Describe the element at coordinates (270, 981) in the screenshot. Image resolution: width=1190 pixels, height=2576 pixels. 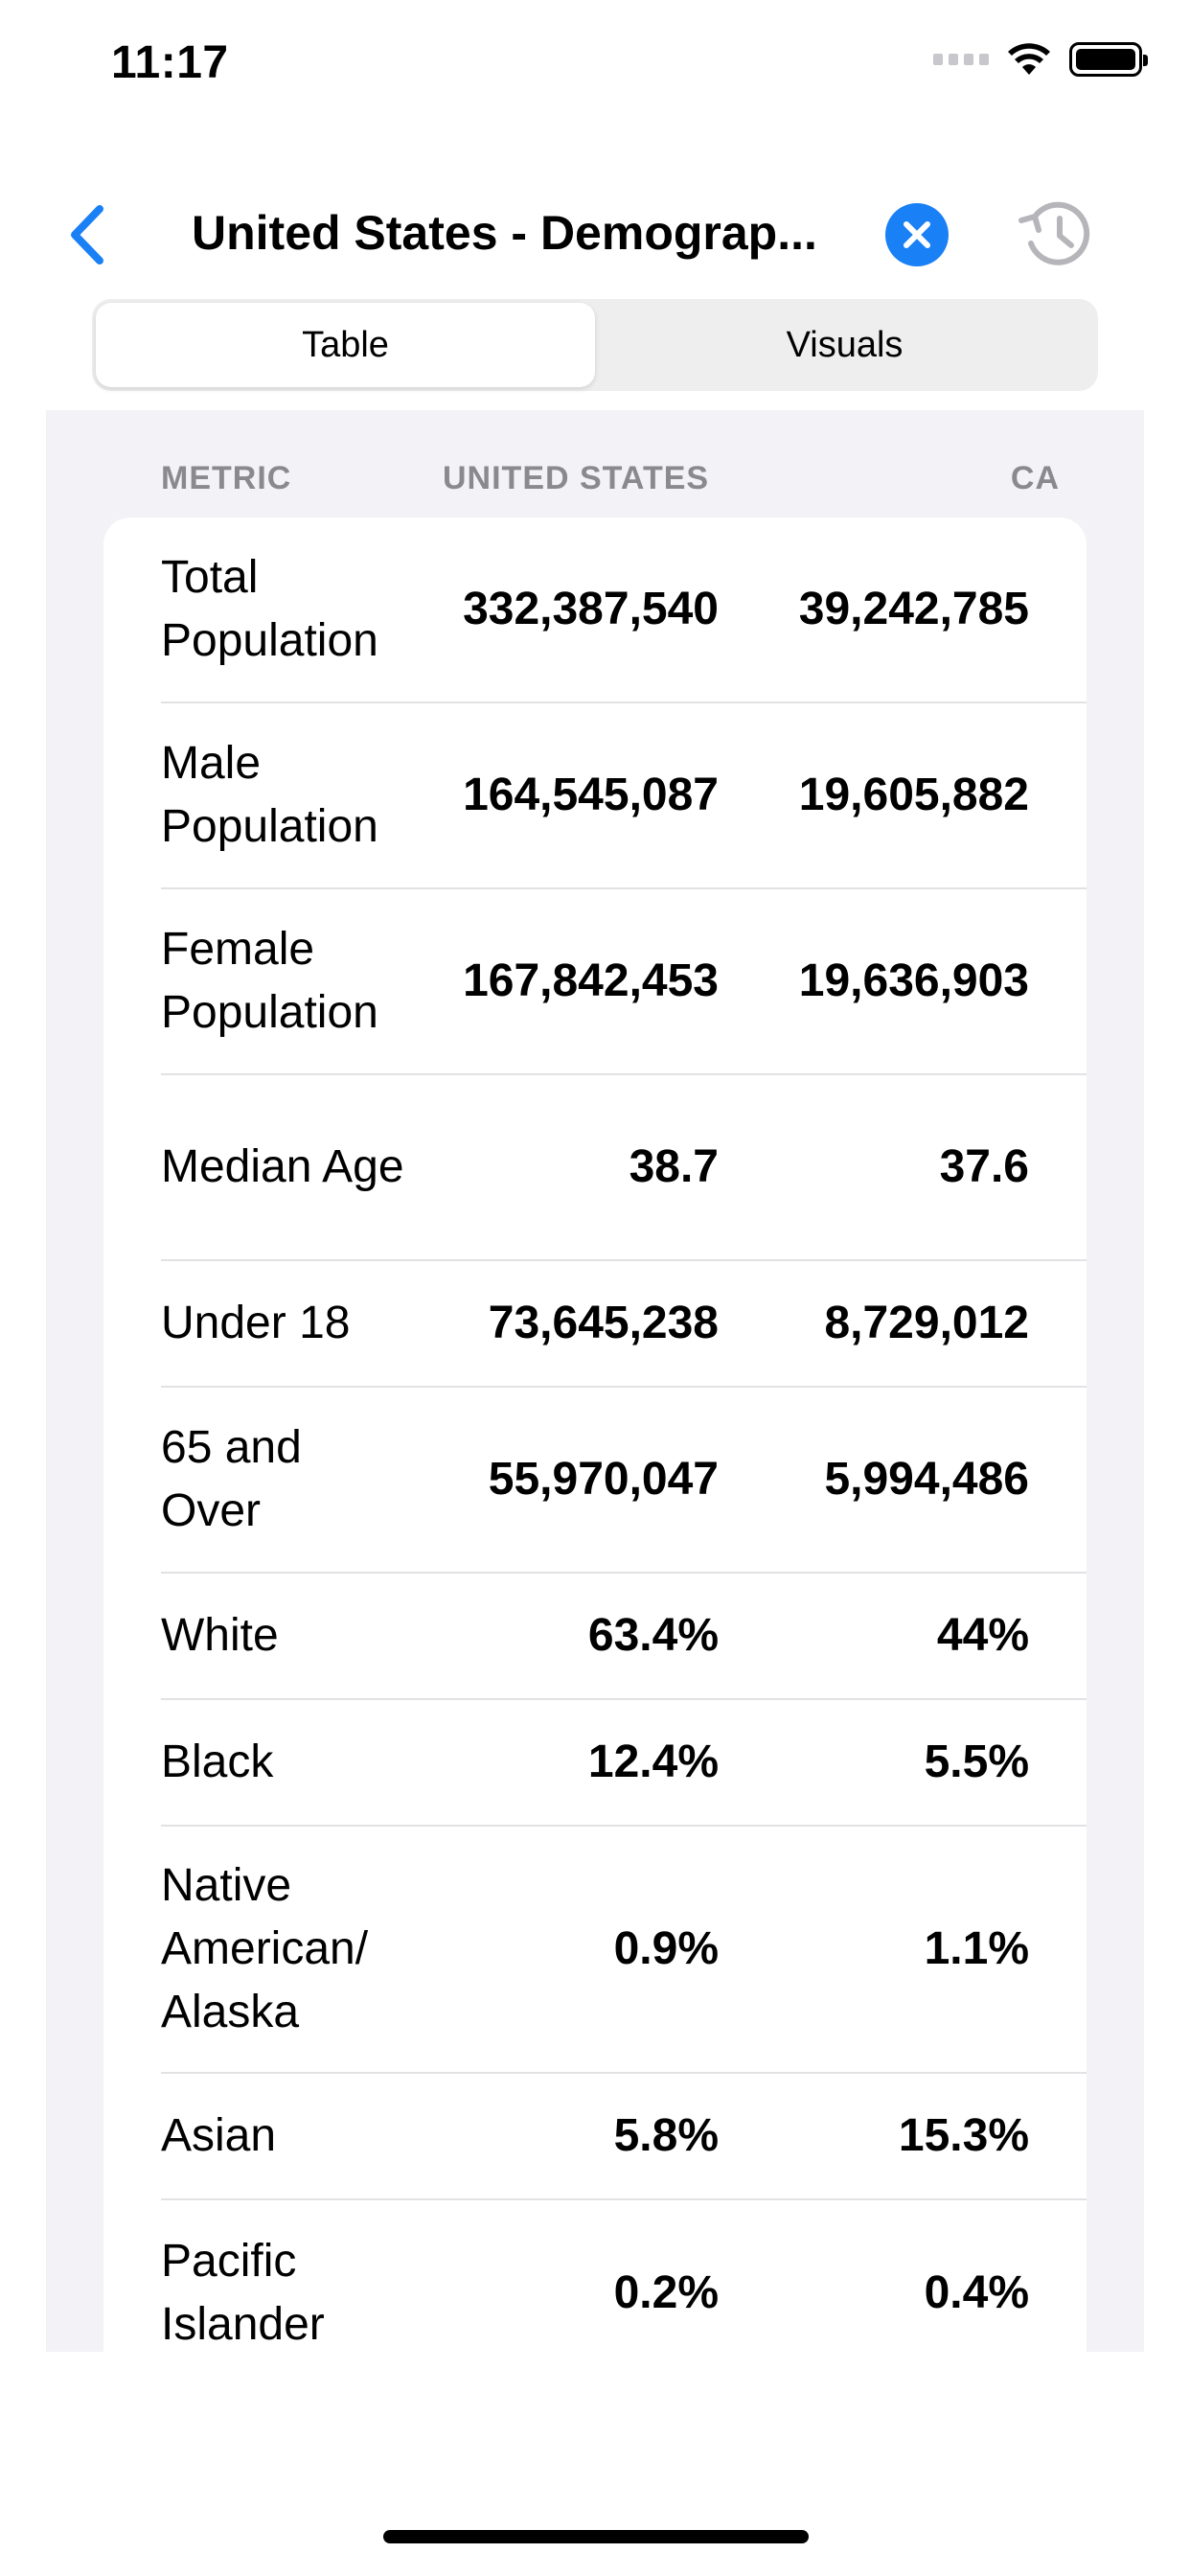
I see `row-metric: Female Population` at that location.